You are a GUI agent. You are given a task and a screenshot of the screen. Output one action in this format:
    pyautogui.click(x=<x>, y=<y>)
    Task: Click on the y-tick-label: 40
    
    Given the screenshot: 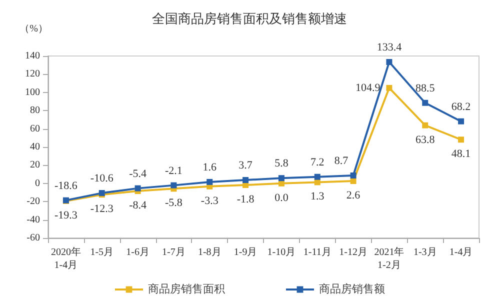 What is the action you would take?
    pyautogui.click(x=35, y=147)
    